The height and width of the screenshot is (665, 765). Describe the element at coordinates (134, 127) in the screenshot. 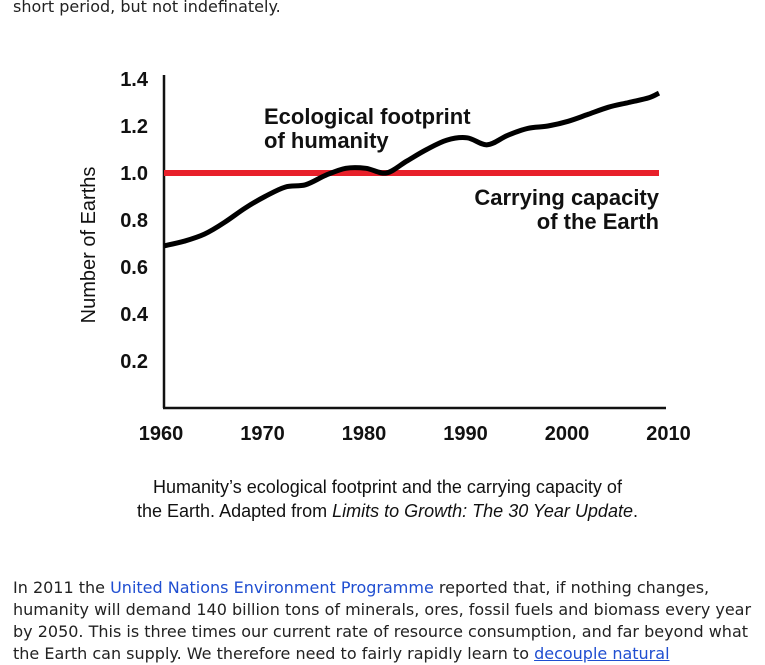

I see `y-tick-label: 1.2` at that location.